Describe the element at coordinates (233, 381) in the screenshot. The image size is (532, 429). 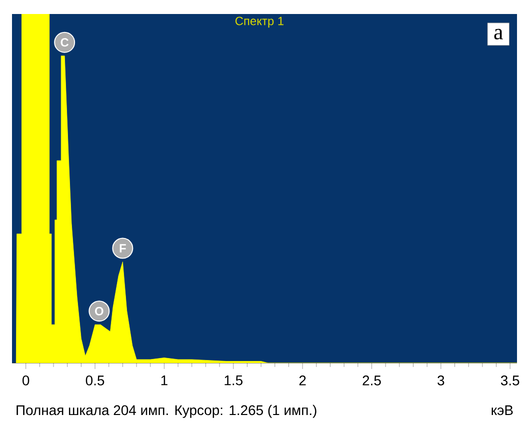
I see `x-tick-label: 1.5` at that location.